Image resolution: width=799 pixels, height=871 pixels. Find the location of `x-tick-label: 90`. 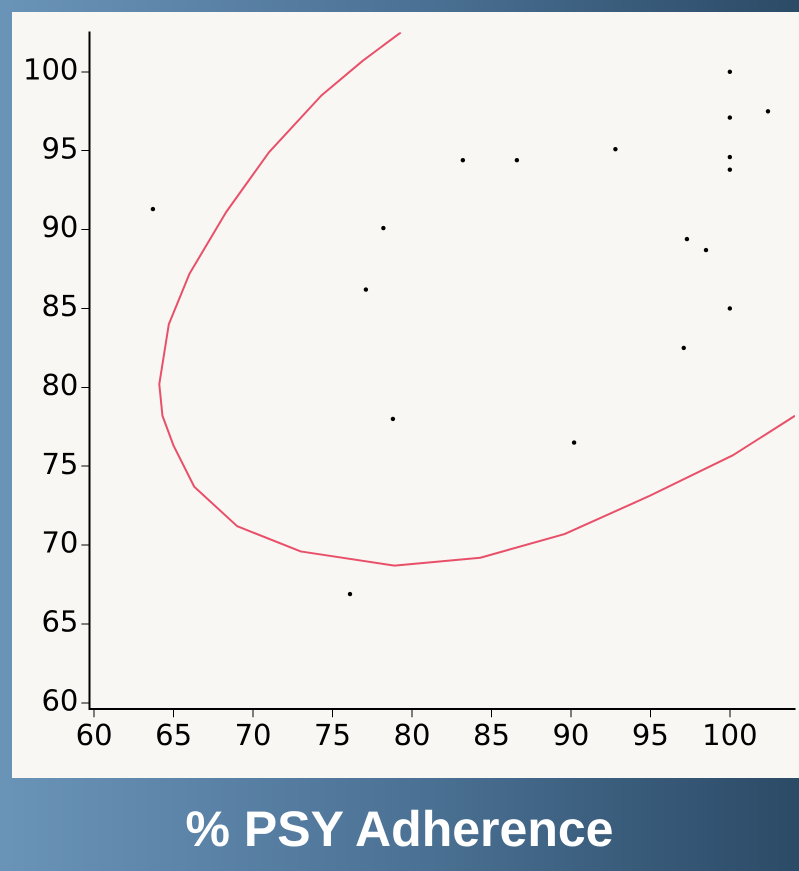

x-tick-label: 90 is located at coordinates (571, 735).